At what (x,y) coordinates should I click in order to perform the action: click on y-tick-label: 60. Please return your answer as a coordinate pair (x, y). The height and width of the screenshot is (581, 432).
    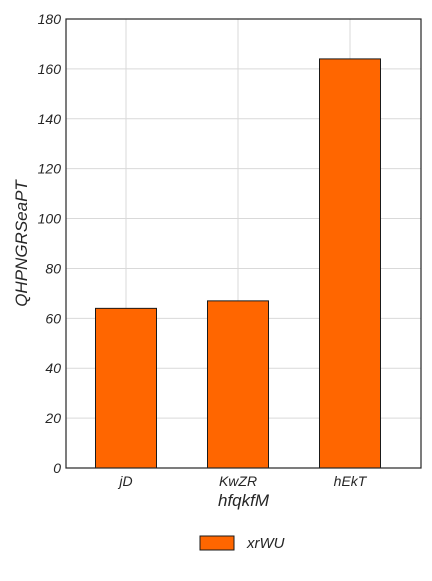
    Looking at the image, I should click on (53, 318).